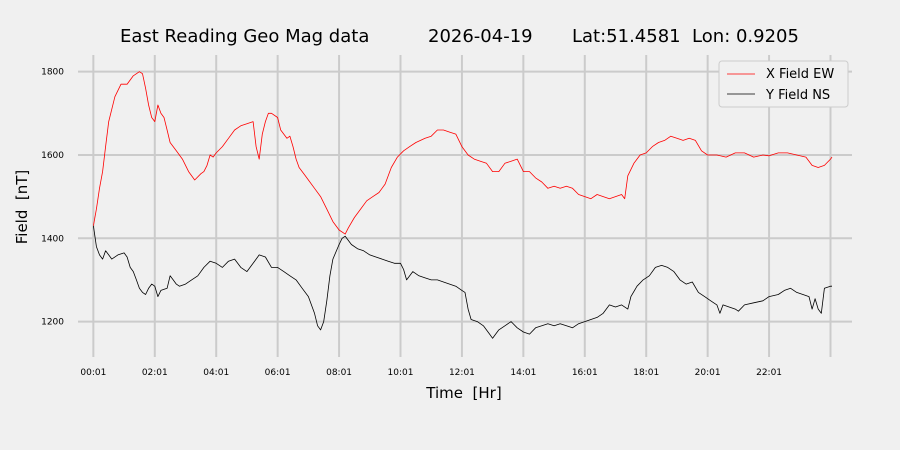 The height and width of the screenshot is (450, 900). Describe the element at coordinates (52, 239) in the screenshot. I see `y-tick-label: 1400` at that location.